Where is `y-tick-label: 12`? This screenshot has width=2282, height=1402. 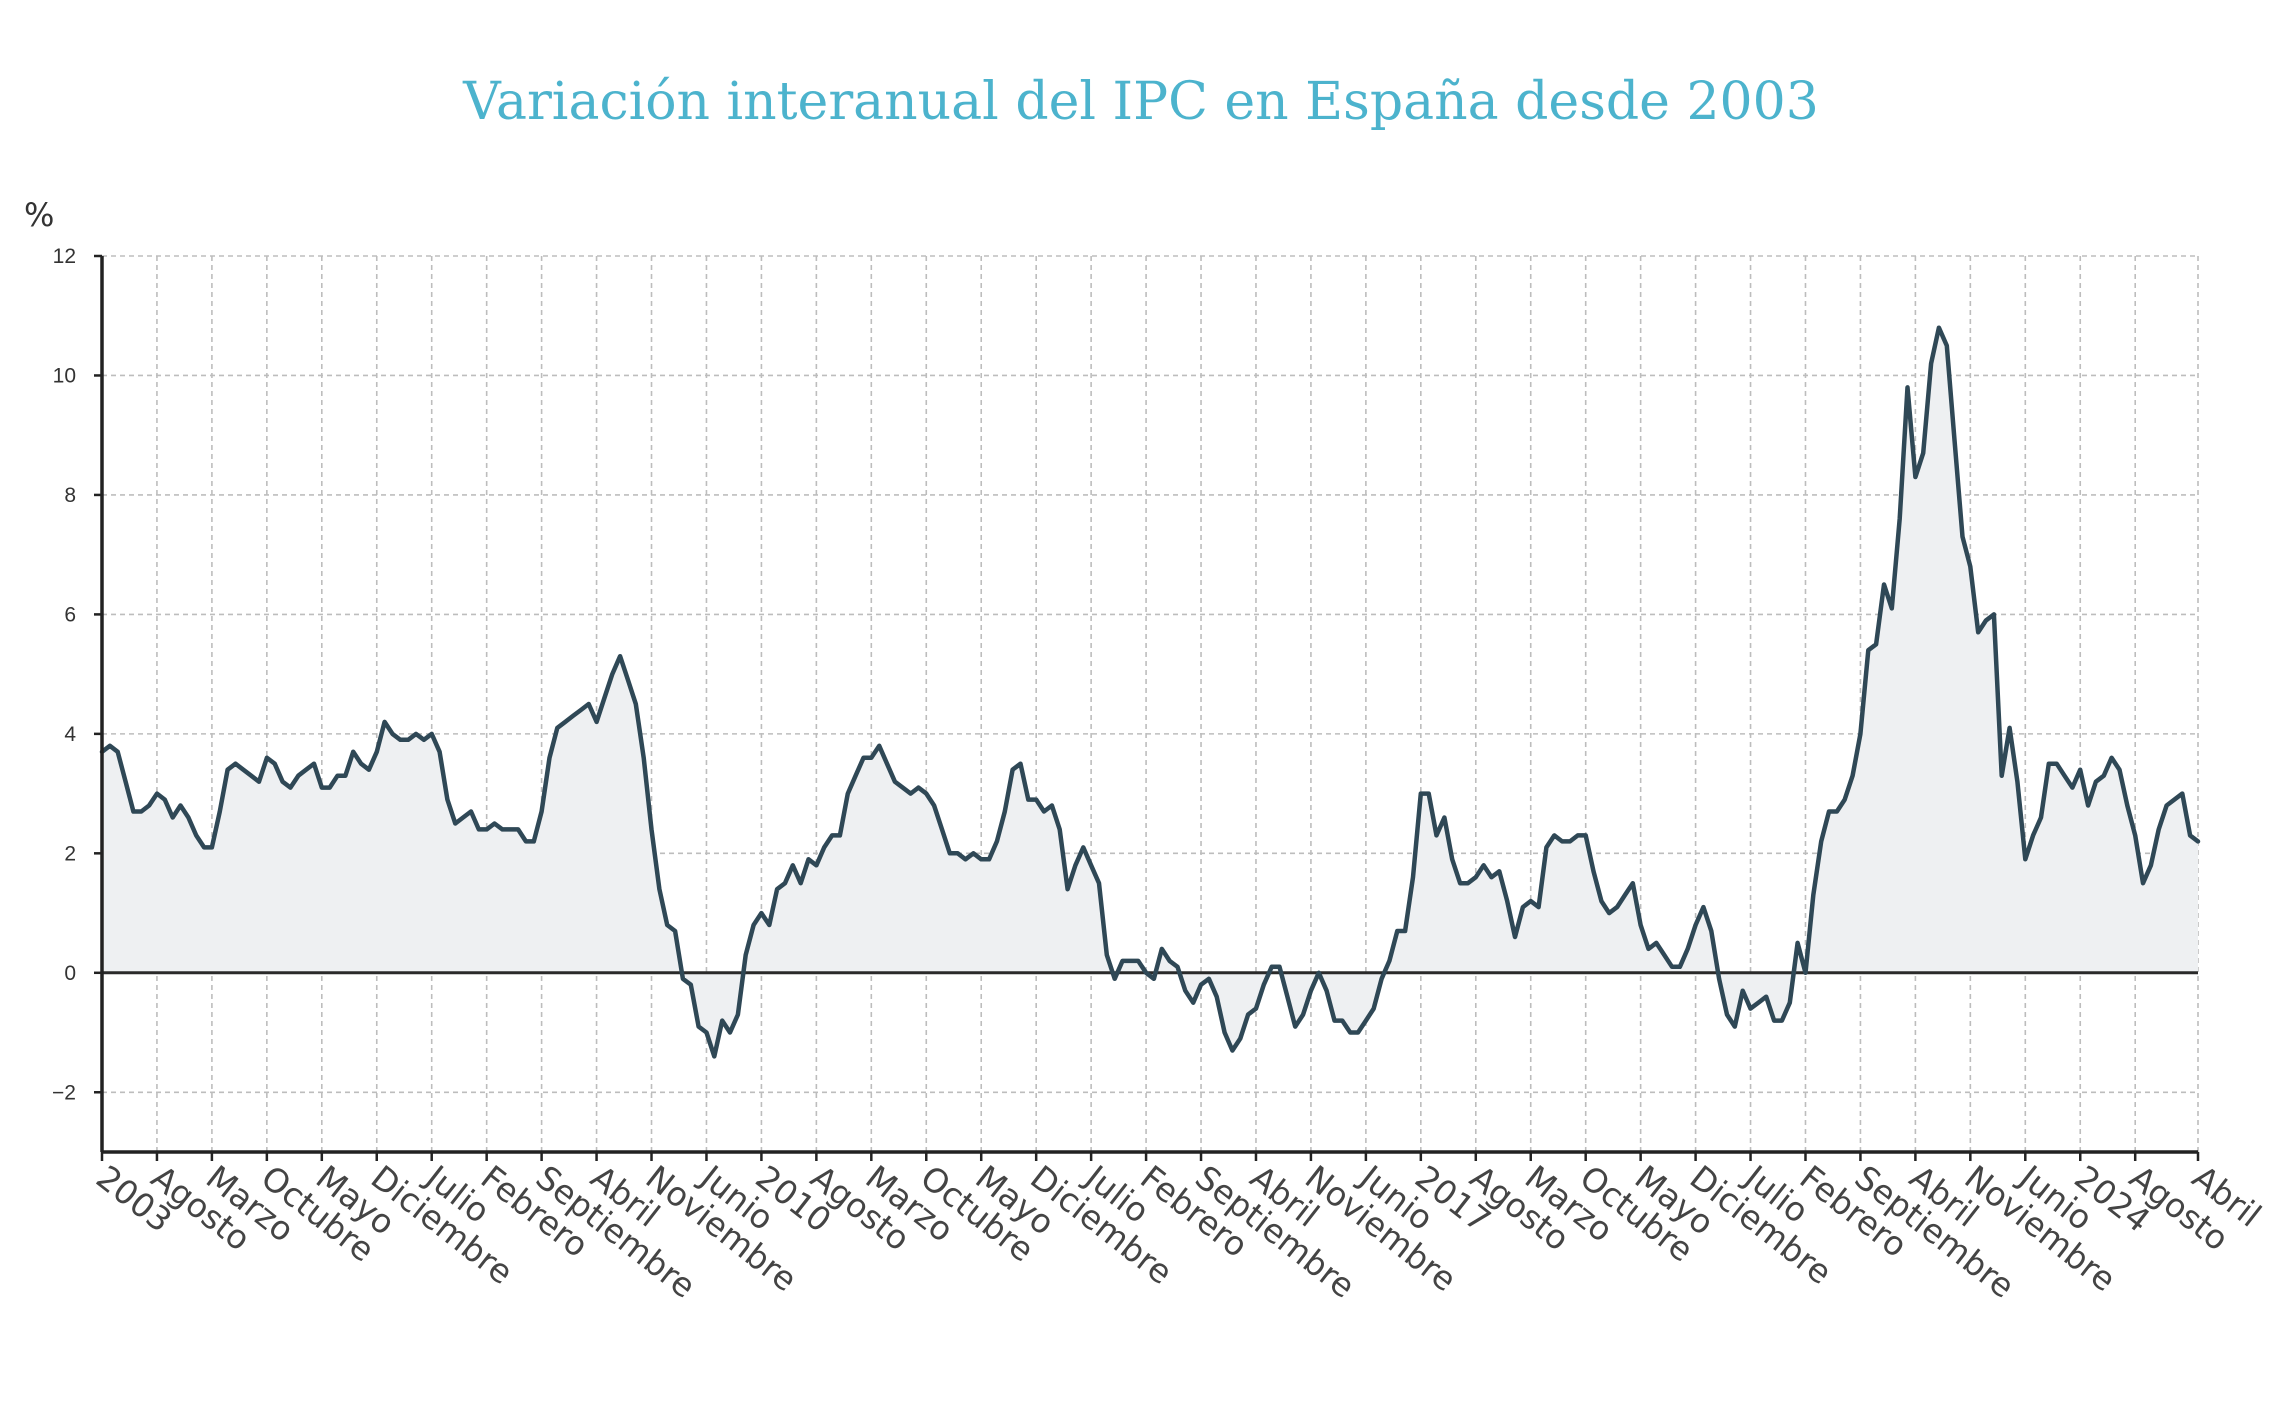
y-tick-label: 12 is located at coordinates (64, 256).